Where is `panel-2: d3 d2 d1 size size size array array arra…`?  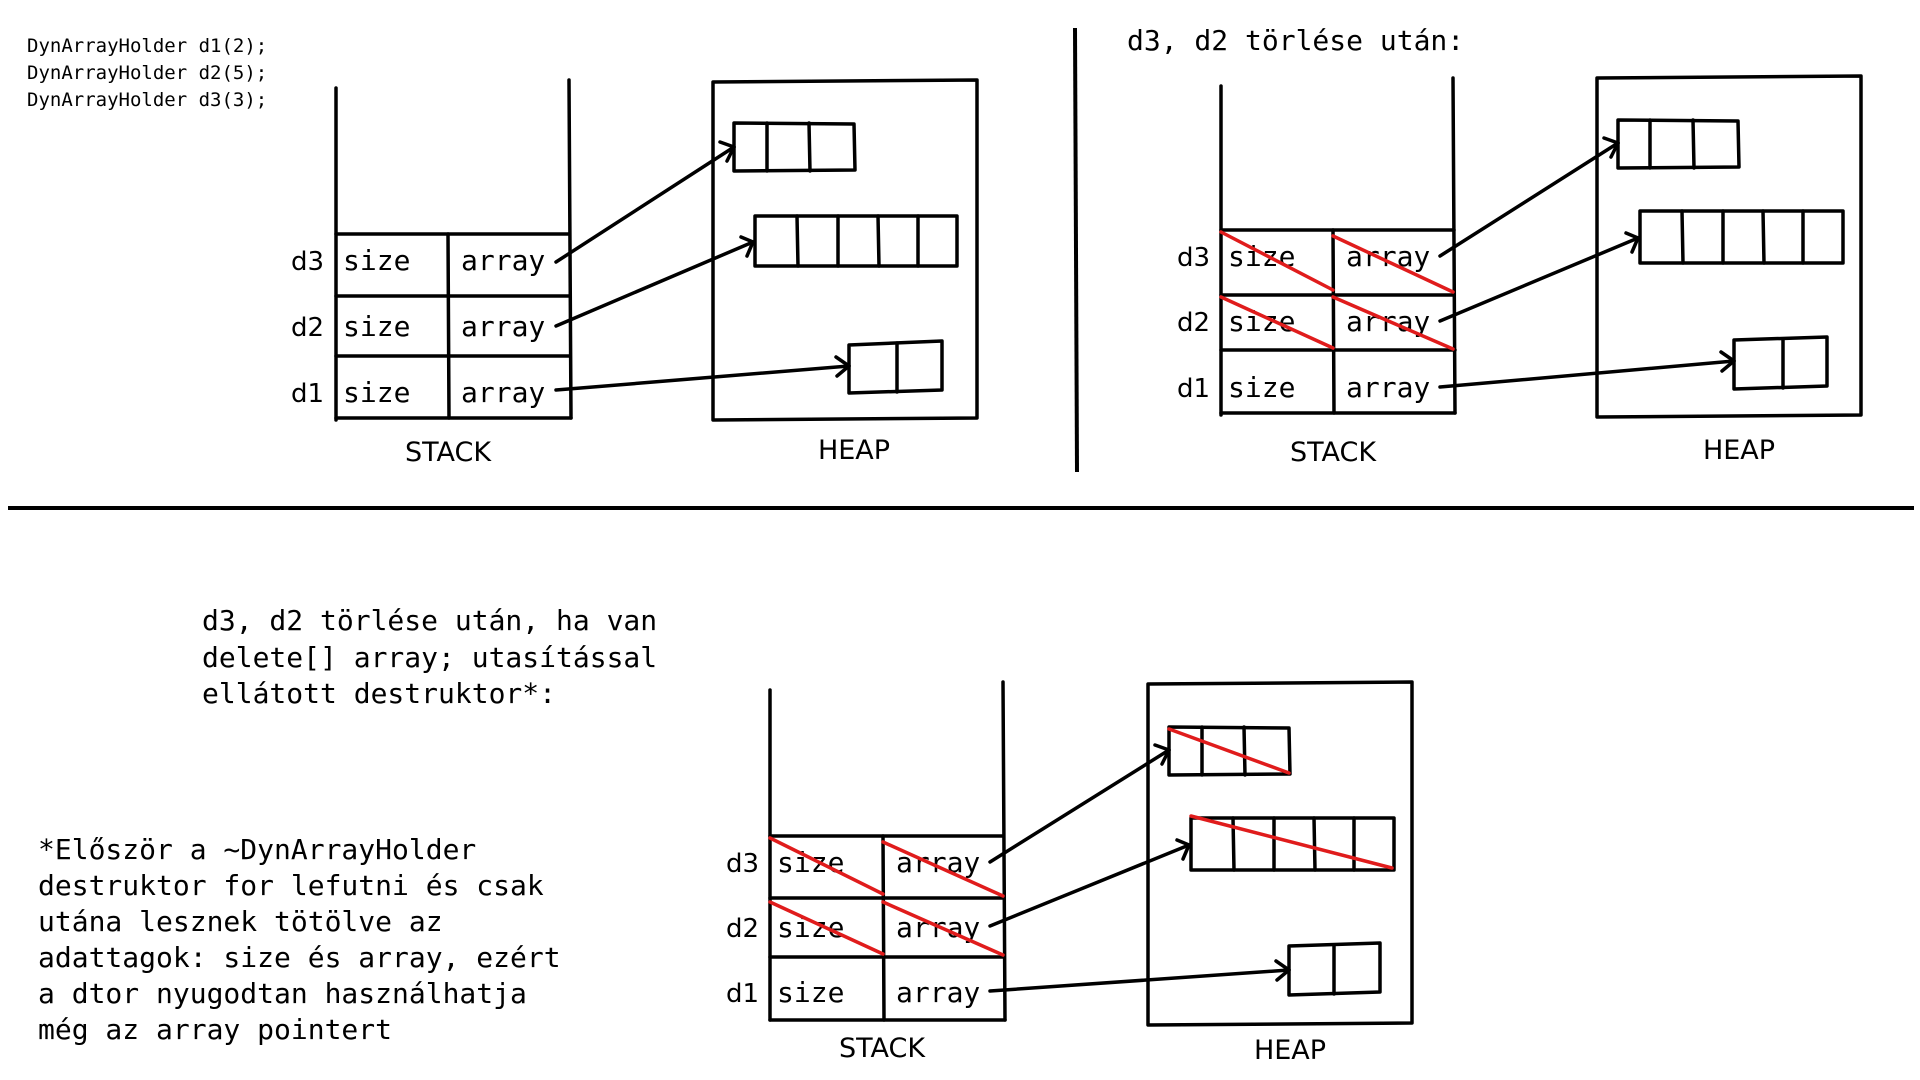
panel-2: d3 d2 d1 size size size array array arra… is located at coordinates (1520, 271).